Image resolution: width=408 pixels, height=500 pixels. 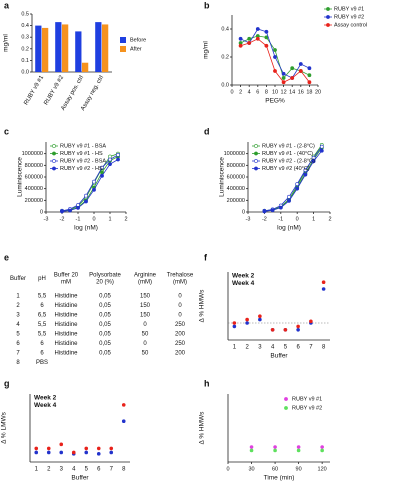 I want to click on y-axis-title: Luminiscence, so click(x=222, y=177).